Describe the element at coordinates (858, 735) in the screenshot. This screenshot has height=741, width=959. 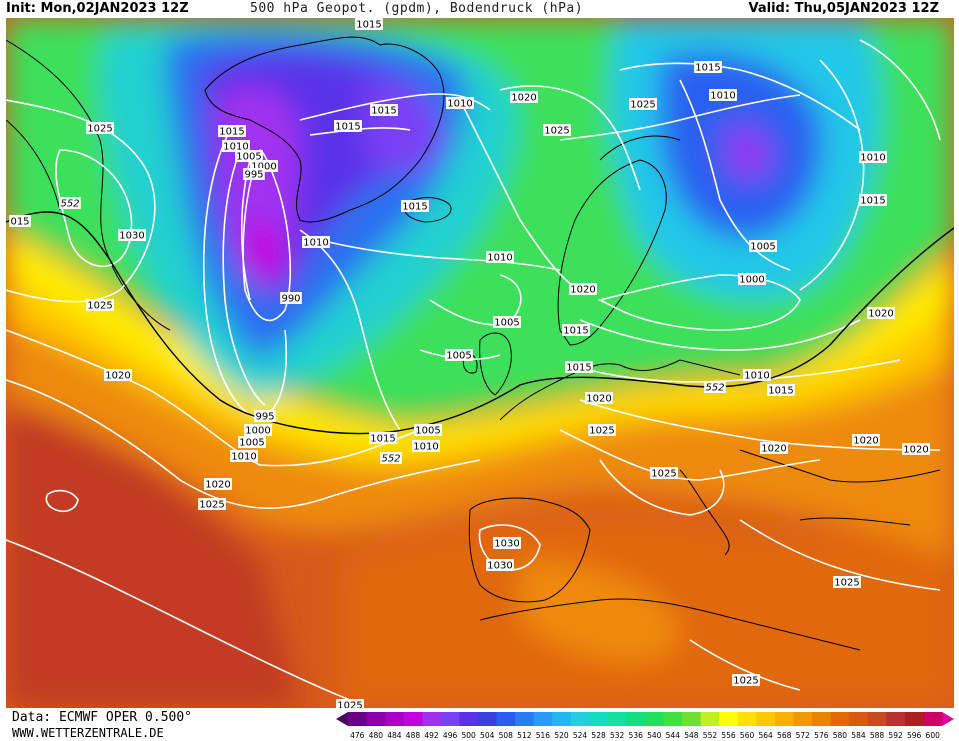
I see `color-scale-tick-label: 584` at that location.